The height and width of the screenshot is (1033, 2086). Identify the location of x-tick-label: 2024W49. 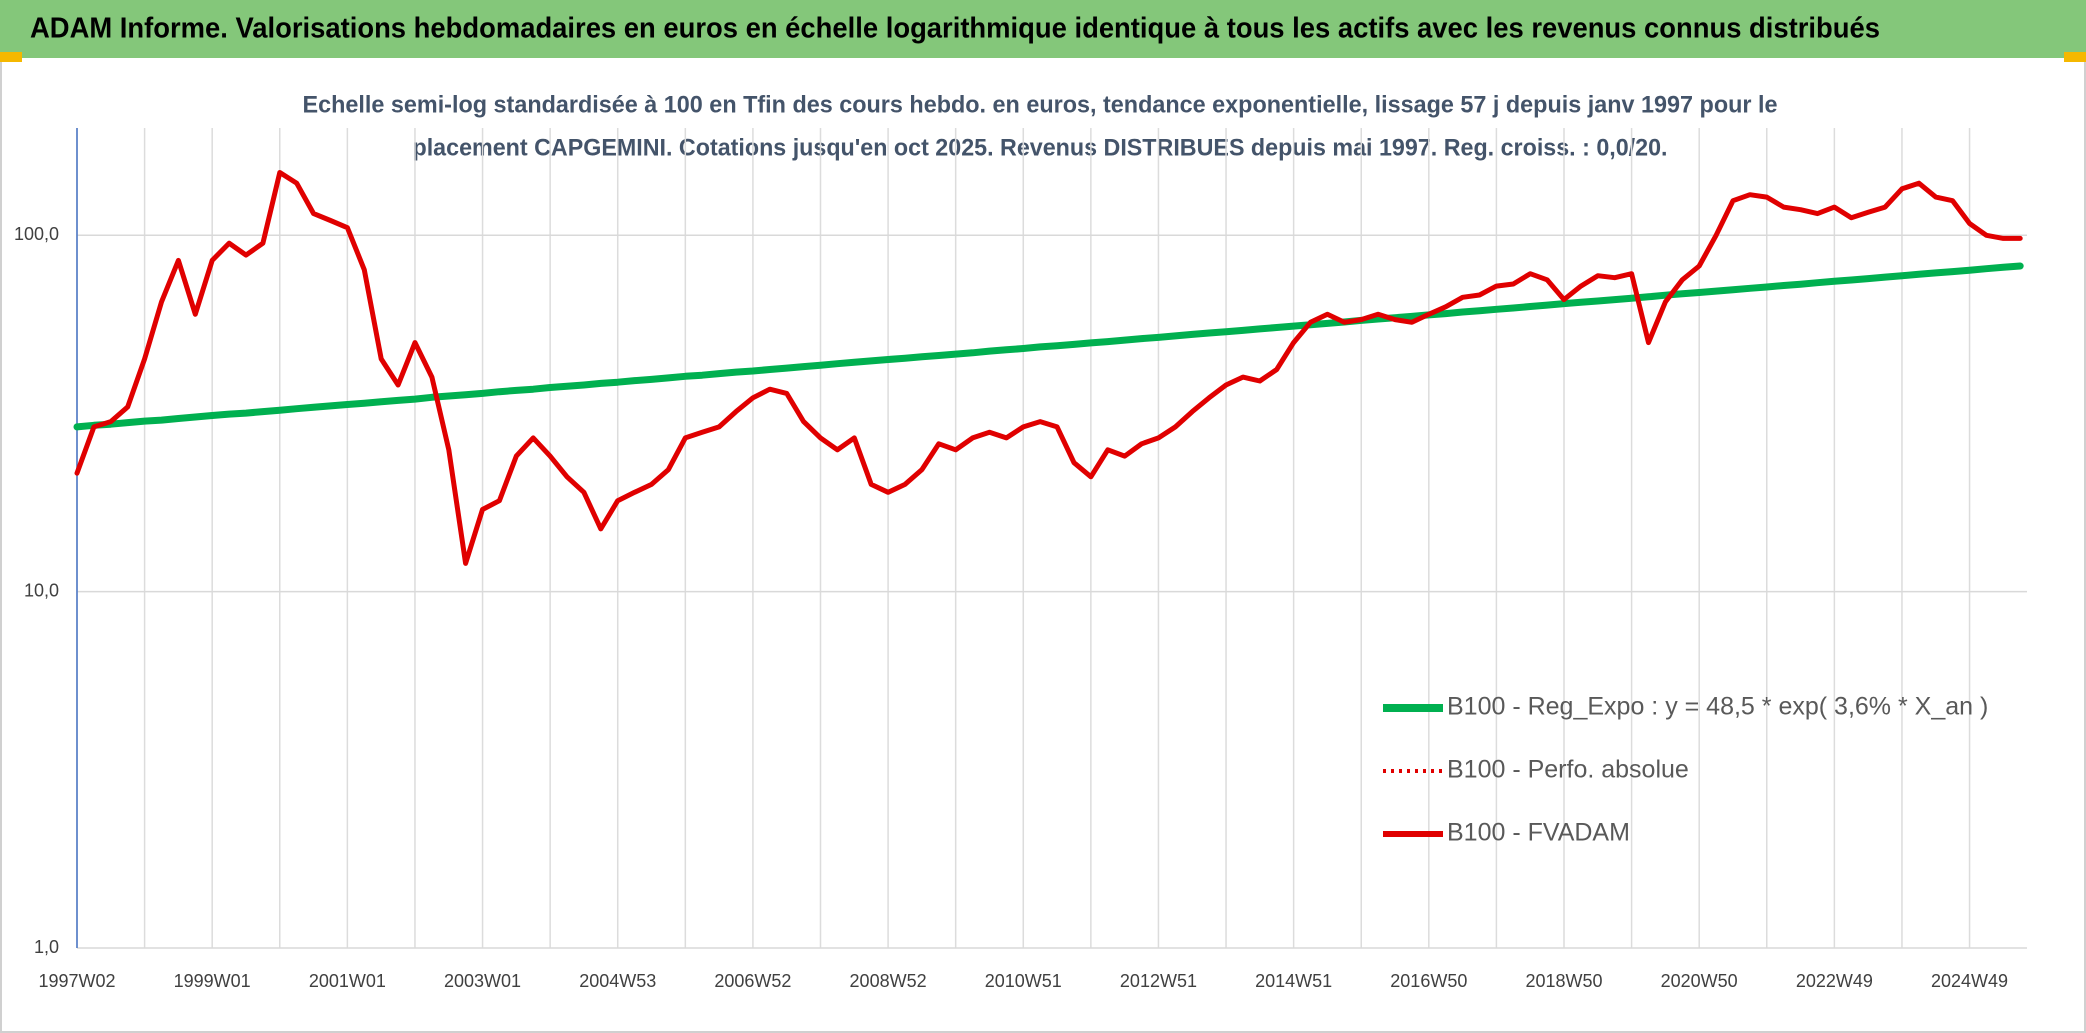
(1969, 981).